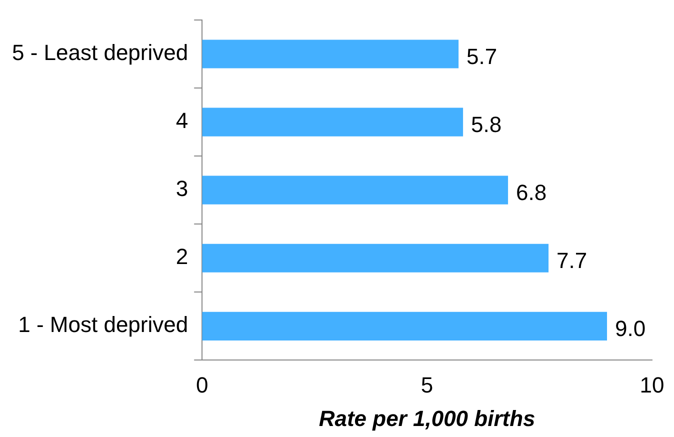 This screenshot has width=674, height=437. Describe the element at coordinates (572, 261) in the screenshot. I see `data-label: 7.7` at that location.